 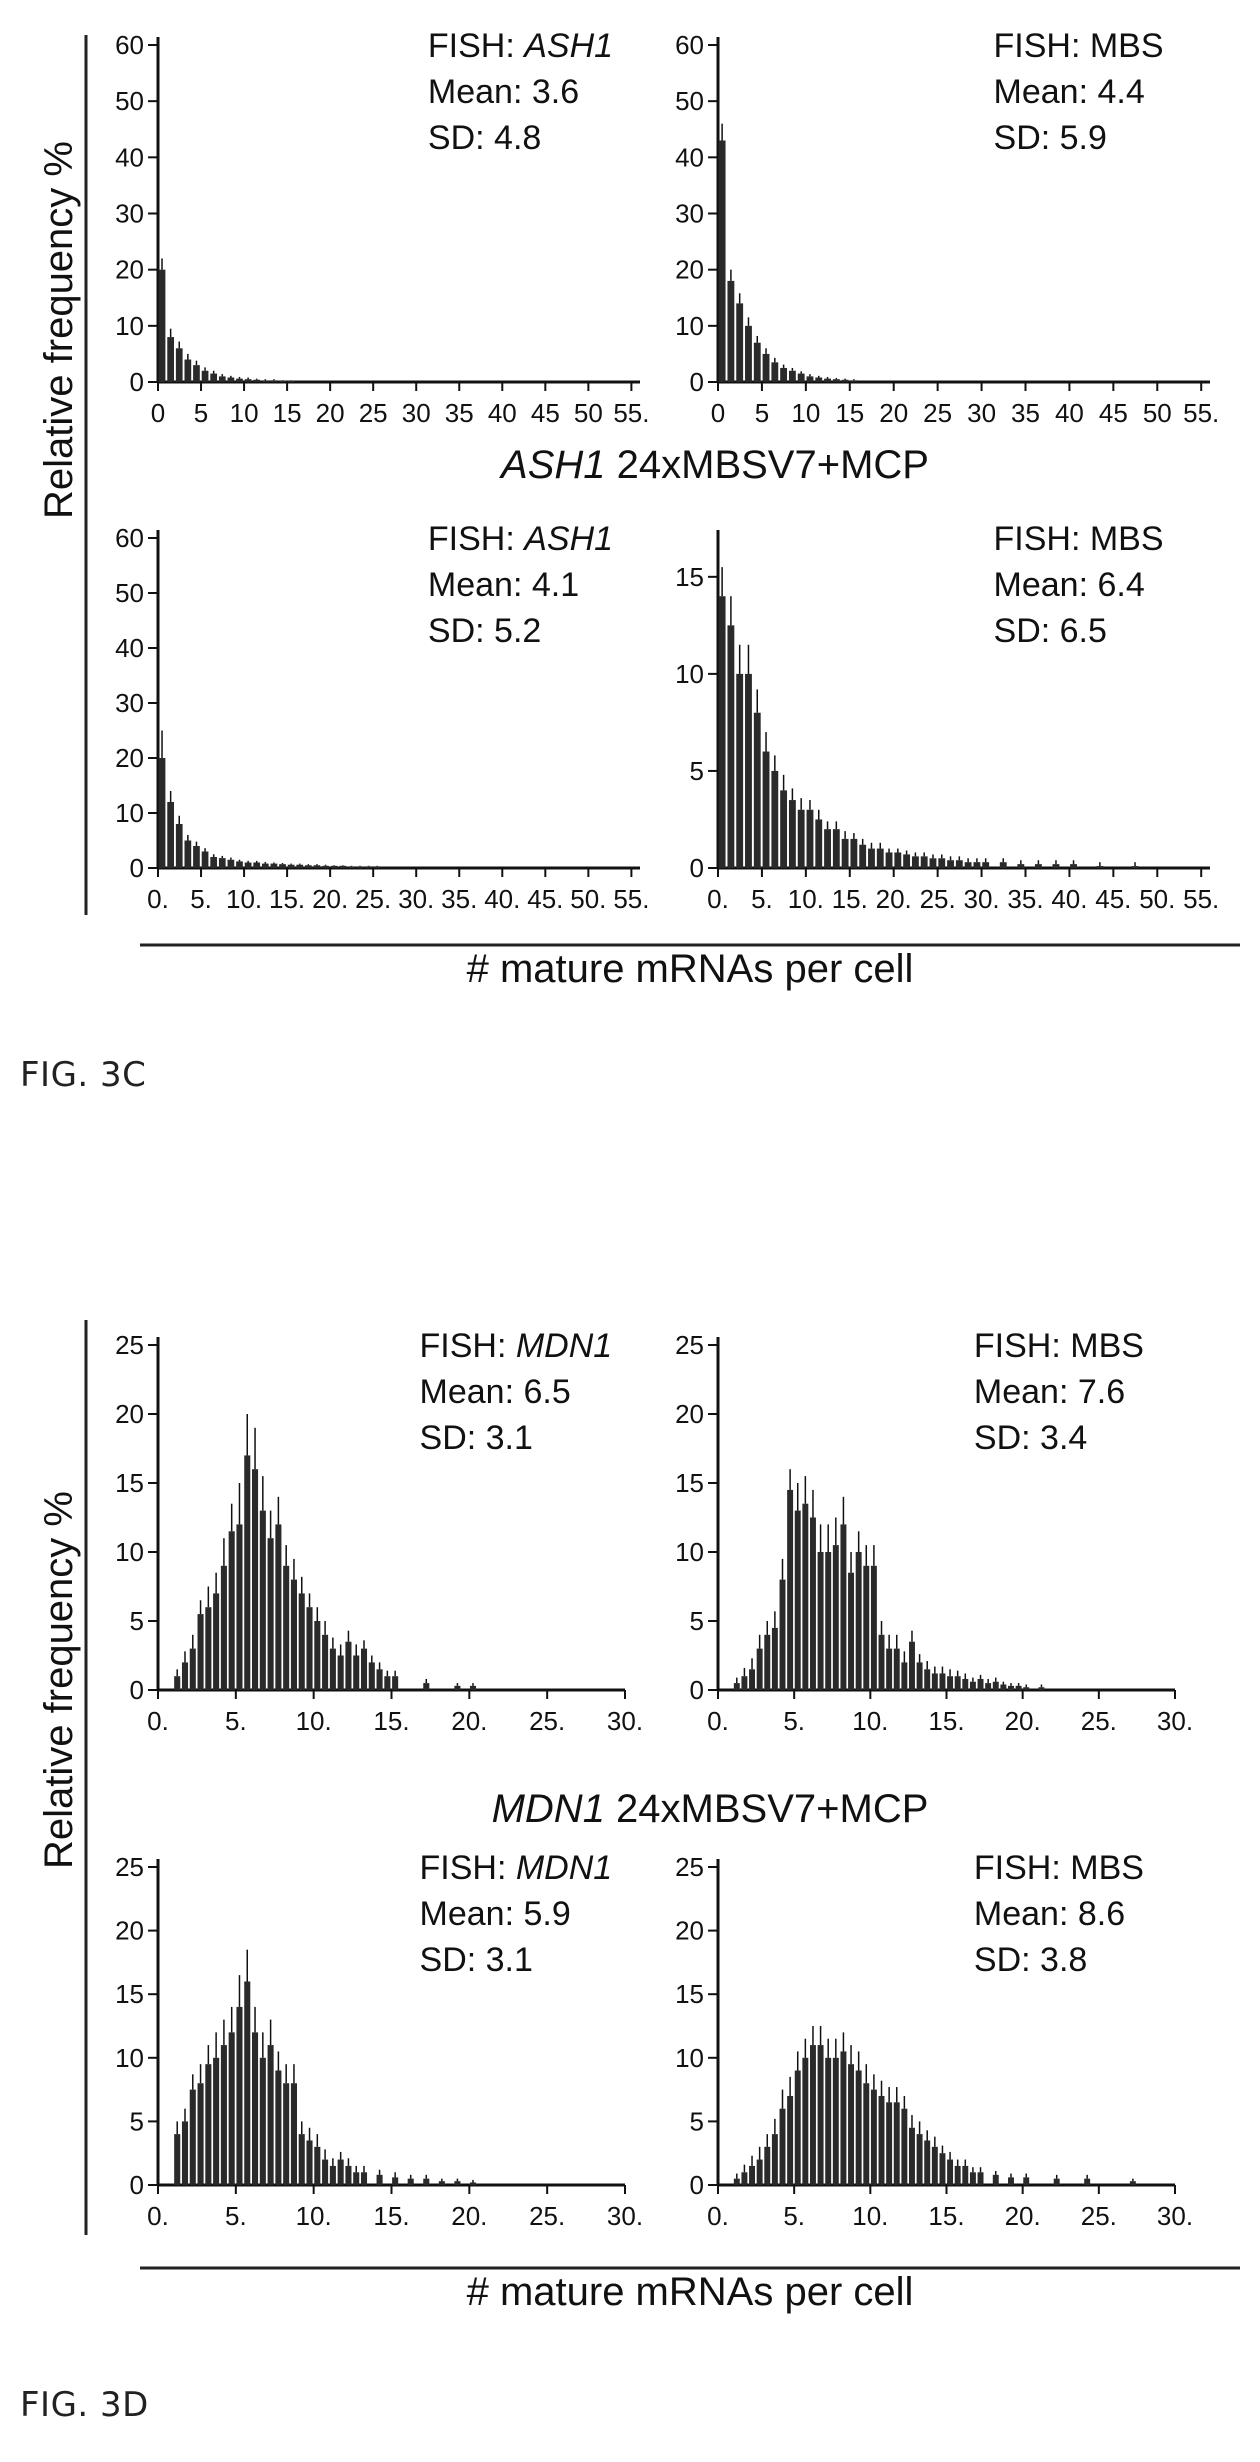 What do you see at coordinates (373, 899) in the screenshot?
I see `panel-3-x-tick-label: 25.` at bounding box center [373, 899].